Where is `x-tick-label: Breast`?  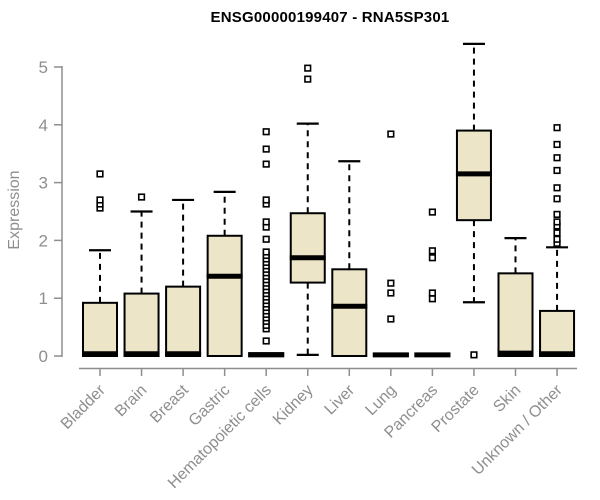
x-tick-label: Breast is located at coordinates (169, 403).